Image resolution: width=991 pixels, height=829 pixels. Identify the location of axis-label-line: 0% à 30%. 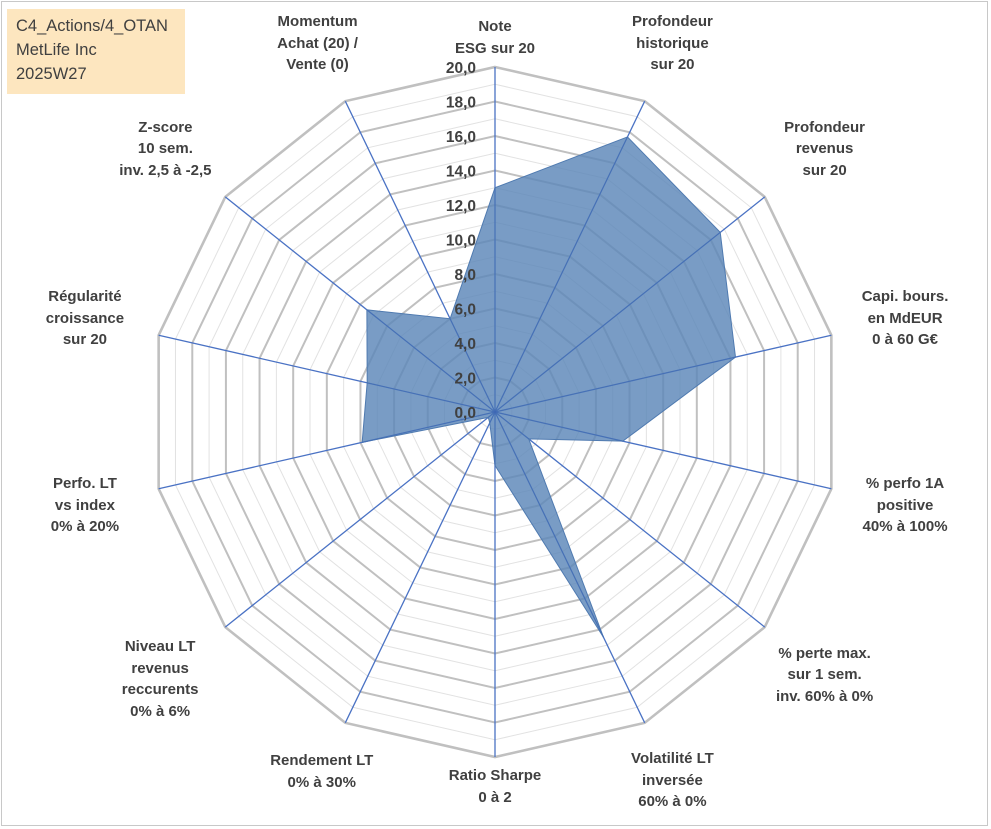
(321, 782).